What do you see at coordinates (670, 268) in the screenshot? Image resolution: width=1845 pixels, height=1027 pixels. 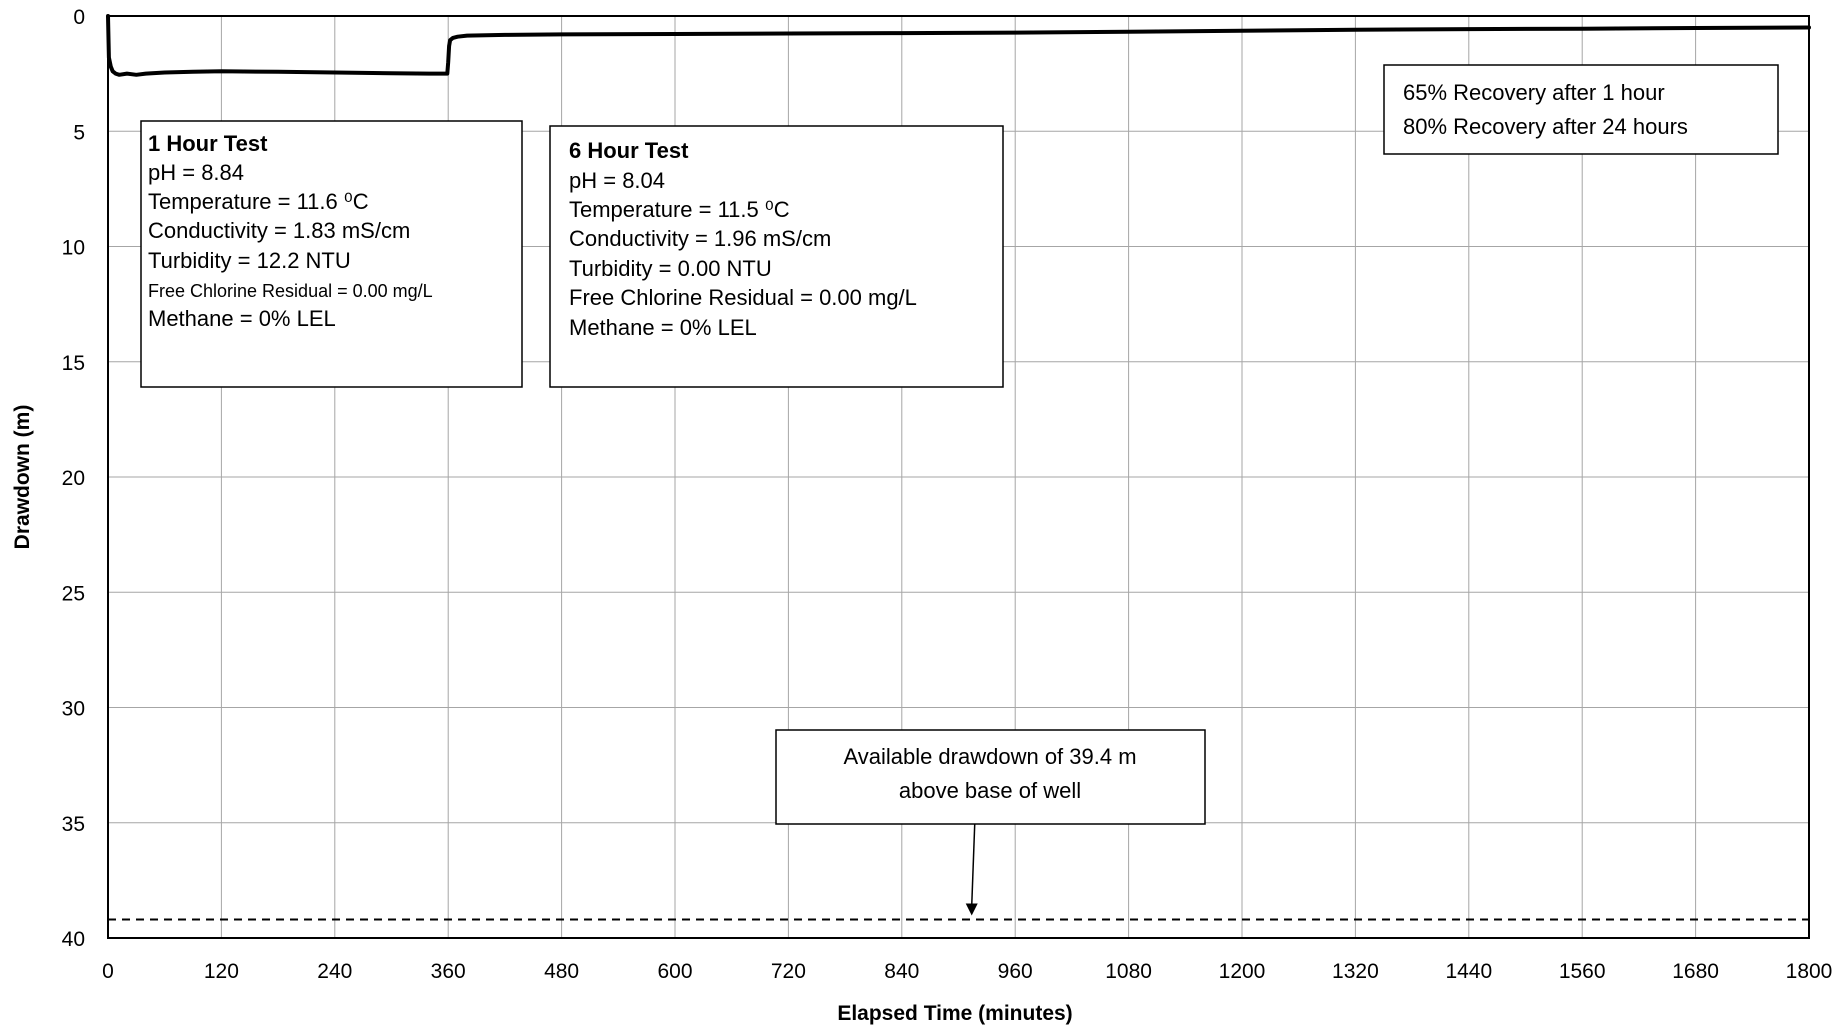 I see `six-hour-turbidity: Turbidity = 0.00 NTU` at bounding box center [670, 268].